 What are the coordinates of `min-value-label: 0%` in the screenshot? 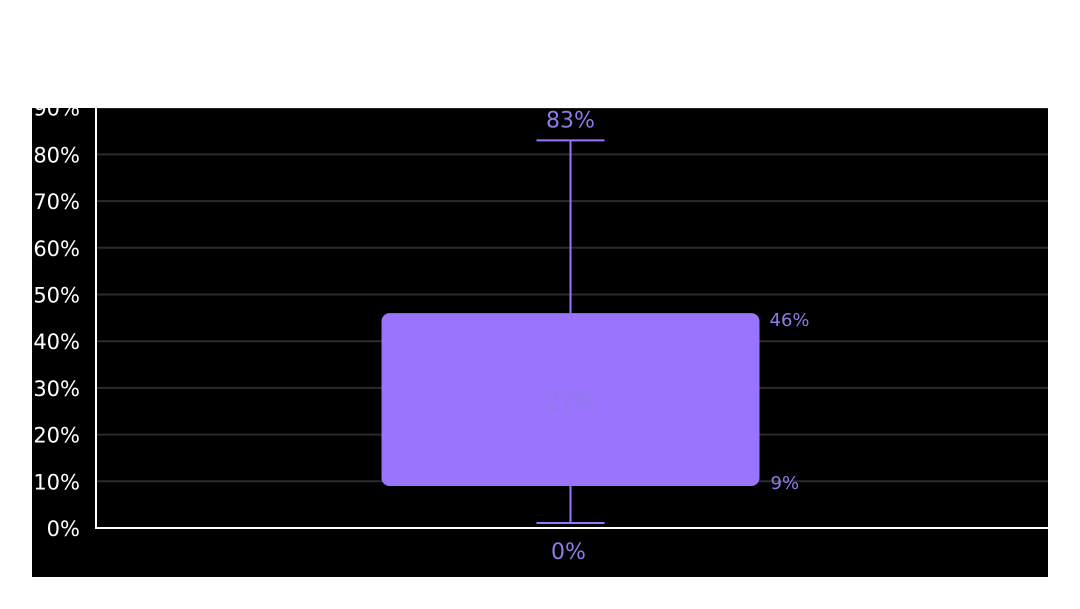 It's located at (568, 552).